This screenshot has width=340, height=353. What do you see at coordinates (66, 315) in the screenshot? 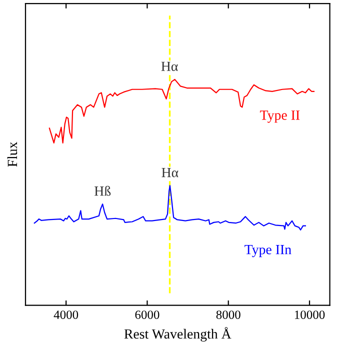
I see `x-tick-label: 4000` at bounding box center [66, 315].